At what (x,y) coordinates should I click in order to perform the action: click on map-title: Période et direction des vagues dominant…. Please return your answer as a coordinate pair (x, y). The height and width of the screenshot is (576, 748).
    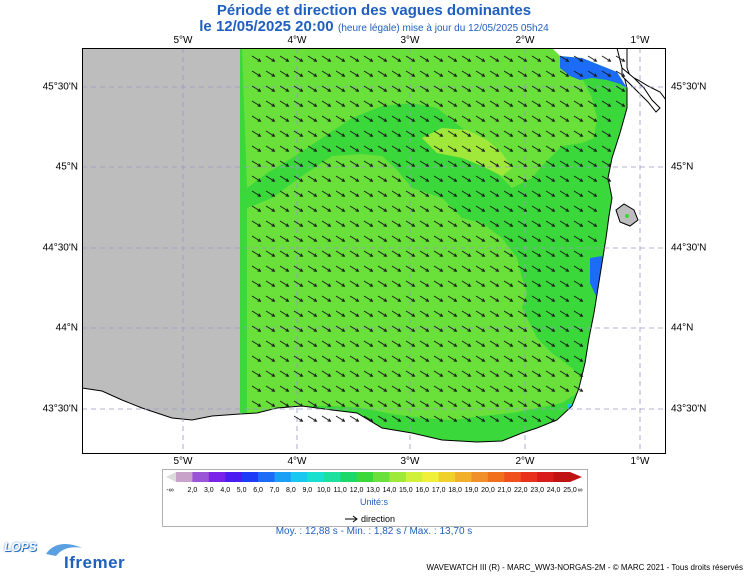
    Looking at the image, I should click on (374, 10).